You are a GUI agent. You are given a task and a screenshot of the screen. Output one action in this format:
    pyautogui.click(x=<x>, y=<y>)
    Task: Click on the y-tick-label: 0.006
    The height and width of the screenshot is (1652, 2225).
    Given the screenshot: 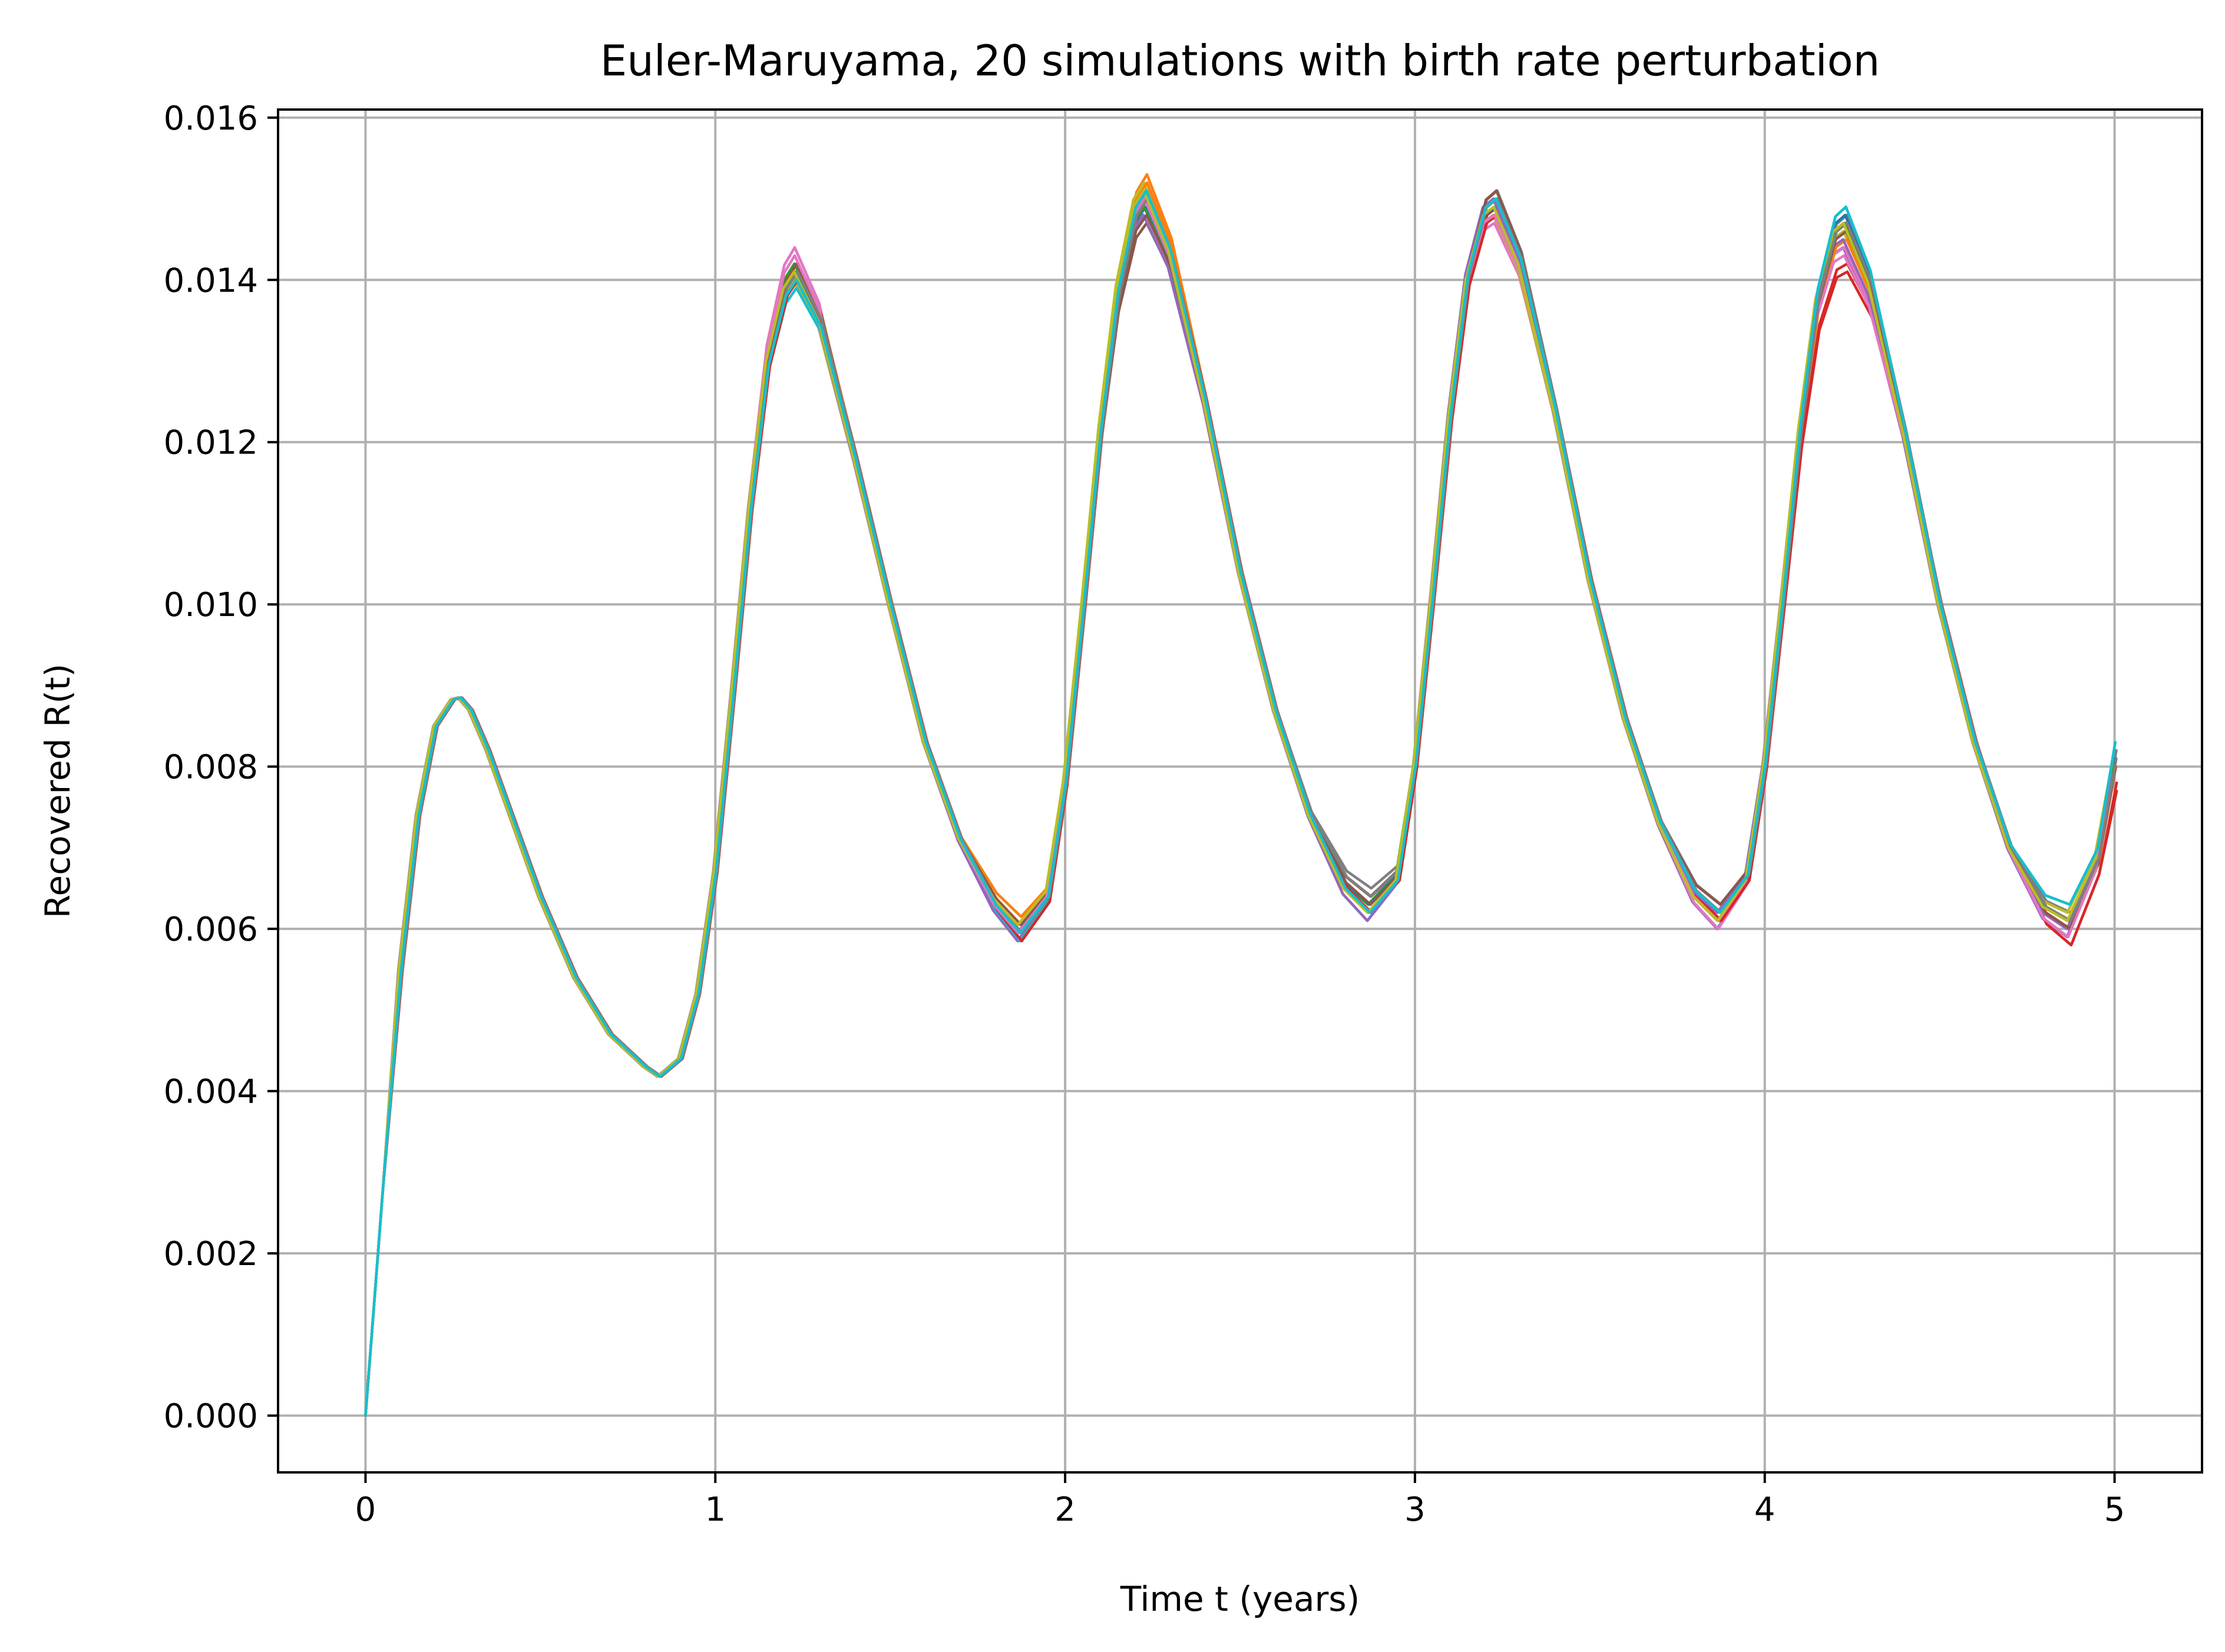 What is the action you would take?
    pyautogui.click(x=211, y=930)
    